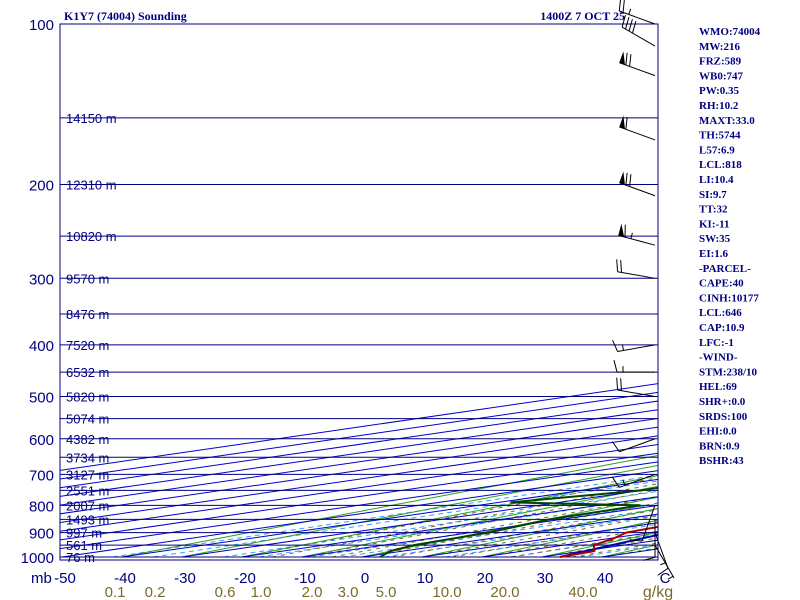 This screenshot has width=800, height=600. Describe the element at coordinates (727, 121) in the screenshot. I see `sounding-index: MAXT:33.0` at that location.